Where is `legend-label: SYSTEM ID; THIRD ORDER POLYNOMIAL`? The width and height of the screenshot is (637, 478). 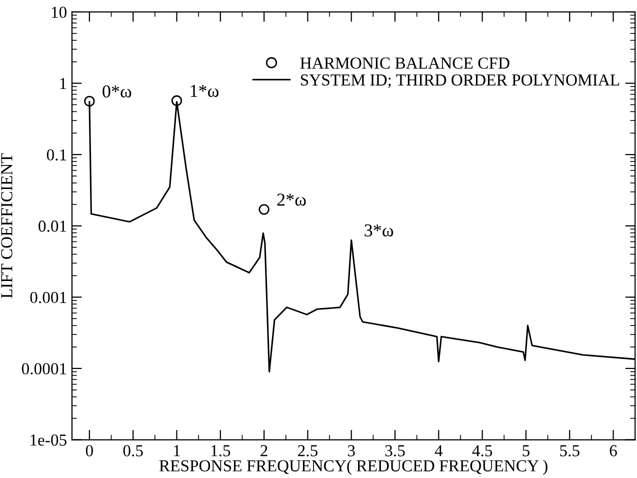
legend-label: SYSTEM ID; THIRD ORDER POLYNOMIAL is located at coordinates (460, 81).